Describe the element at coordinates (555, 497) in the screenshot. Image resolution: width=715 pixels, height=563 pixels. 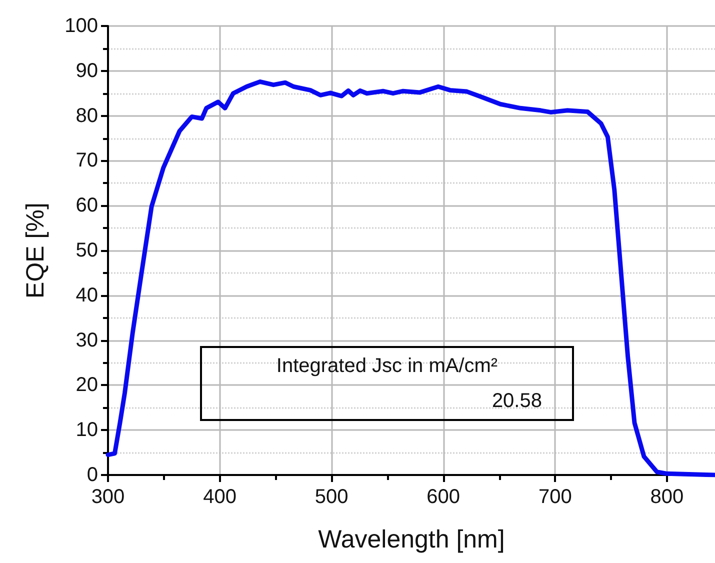
I see `x-tick-label: 700` at that location.